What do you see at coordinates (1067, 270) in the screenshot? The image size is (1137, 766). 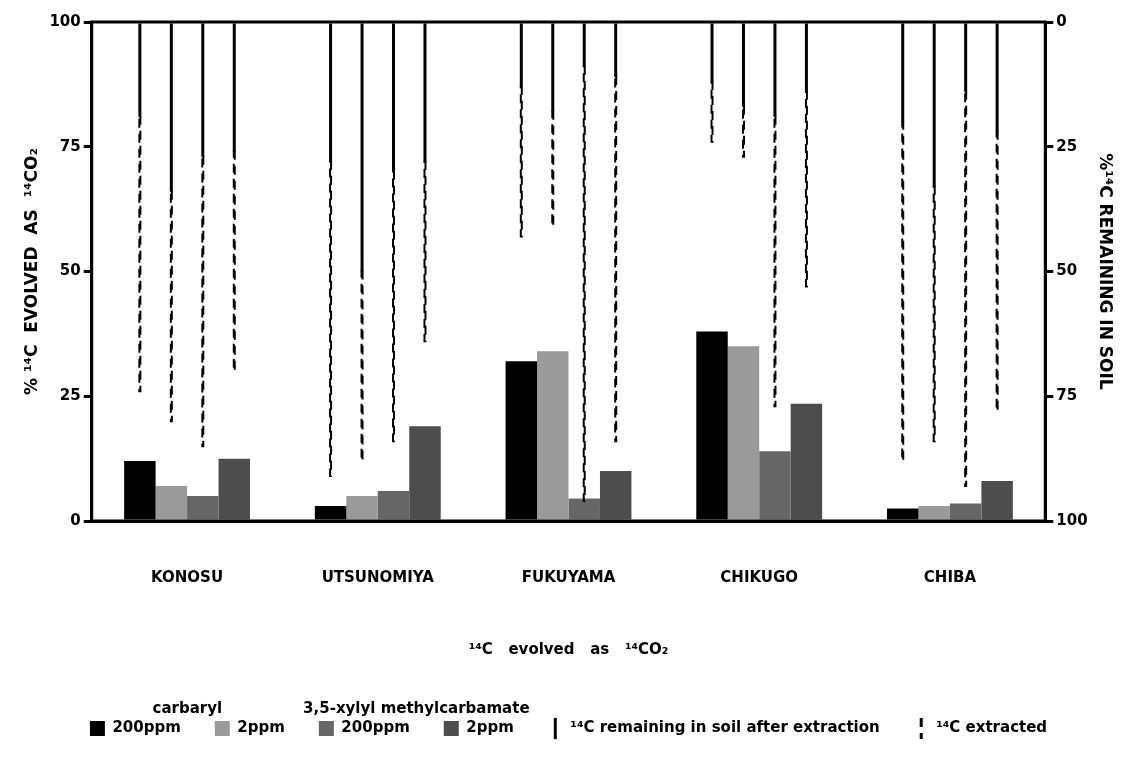 I see `y2-tick-label: 50` at bounding box center [1067, 270].